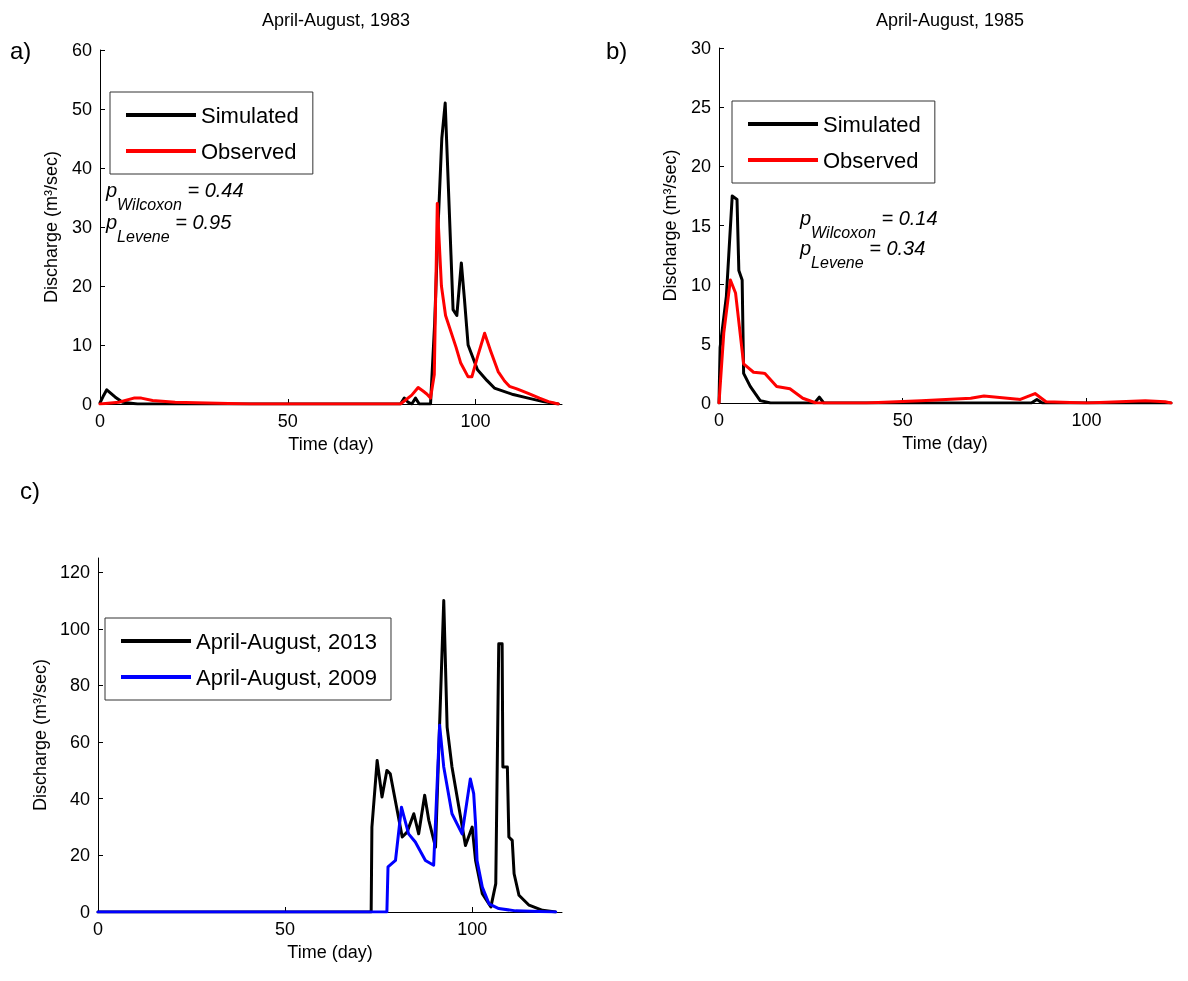 The image size is (1188, 981). Describe the element at coordinates (79, 685) in the screenshot. I see `y-tick-label: 80` at that location.